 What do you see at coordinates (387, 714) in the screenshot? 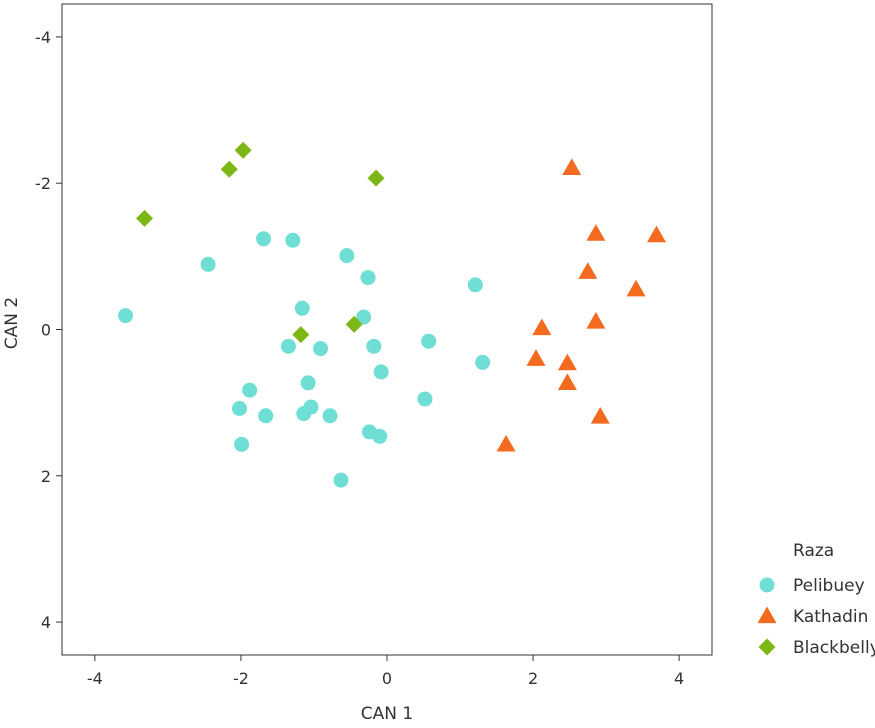
I see `x-axis-title: CAN 1` at bounding box center [387, 714].